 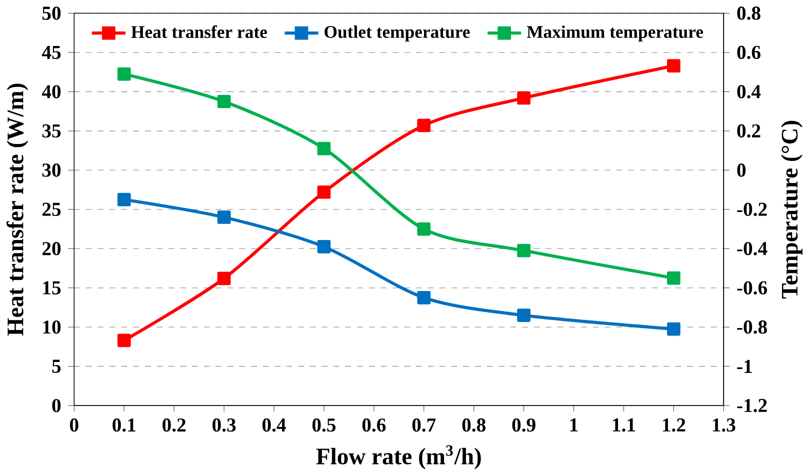 What do you see at coordinates (51, 53) in the screenshot?
I see `y-tick-label: 45` at bounding box center [51, 53].